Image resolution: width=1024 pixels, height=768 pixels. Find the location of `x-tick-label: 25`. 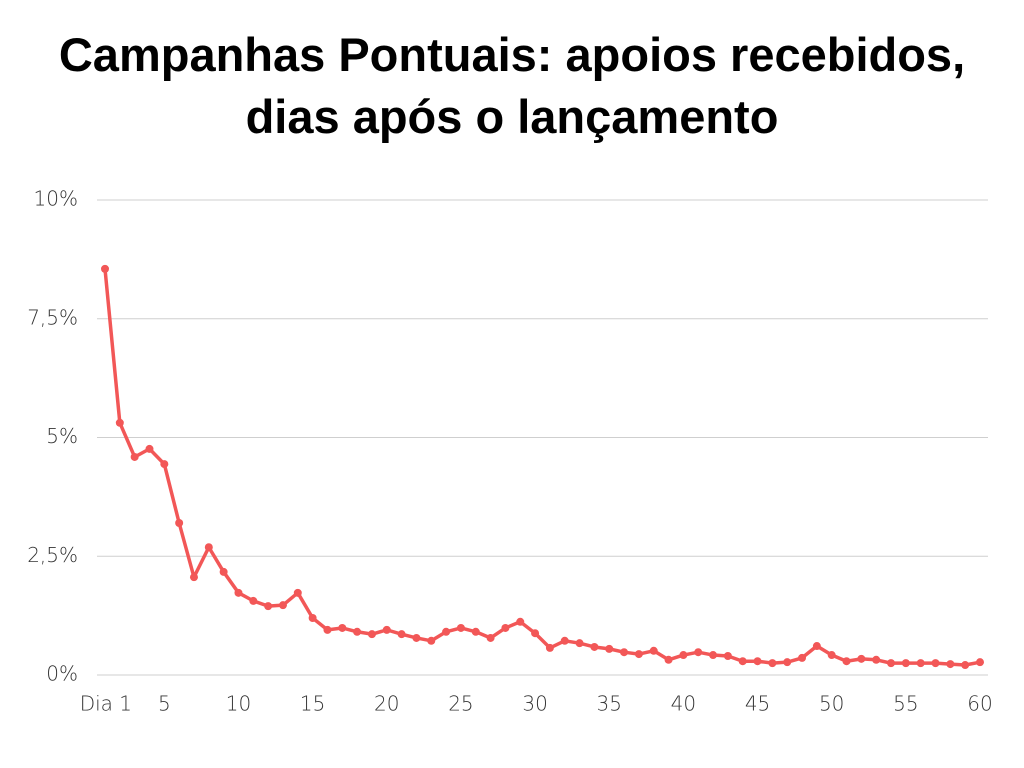

x-tick-label: 25 is located at coordinates (460, 704).